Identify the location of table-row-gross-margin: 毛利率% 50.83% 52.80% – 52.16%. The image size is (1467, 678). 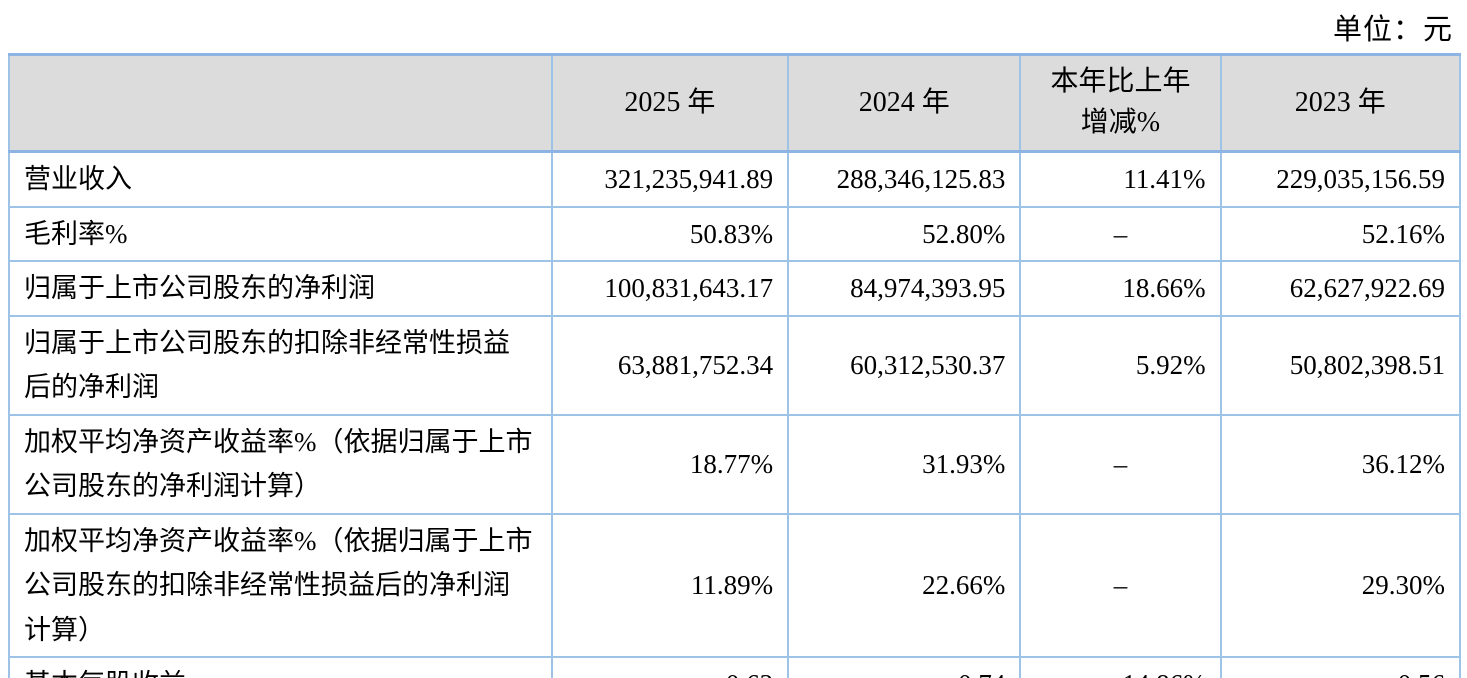
(735, 234).